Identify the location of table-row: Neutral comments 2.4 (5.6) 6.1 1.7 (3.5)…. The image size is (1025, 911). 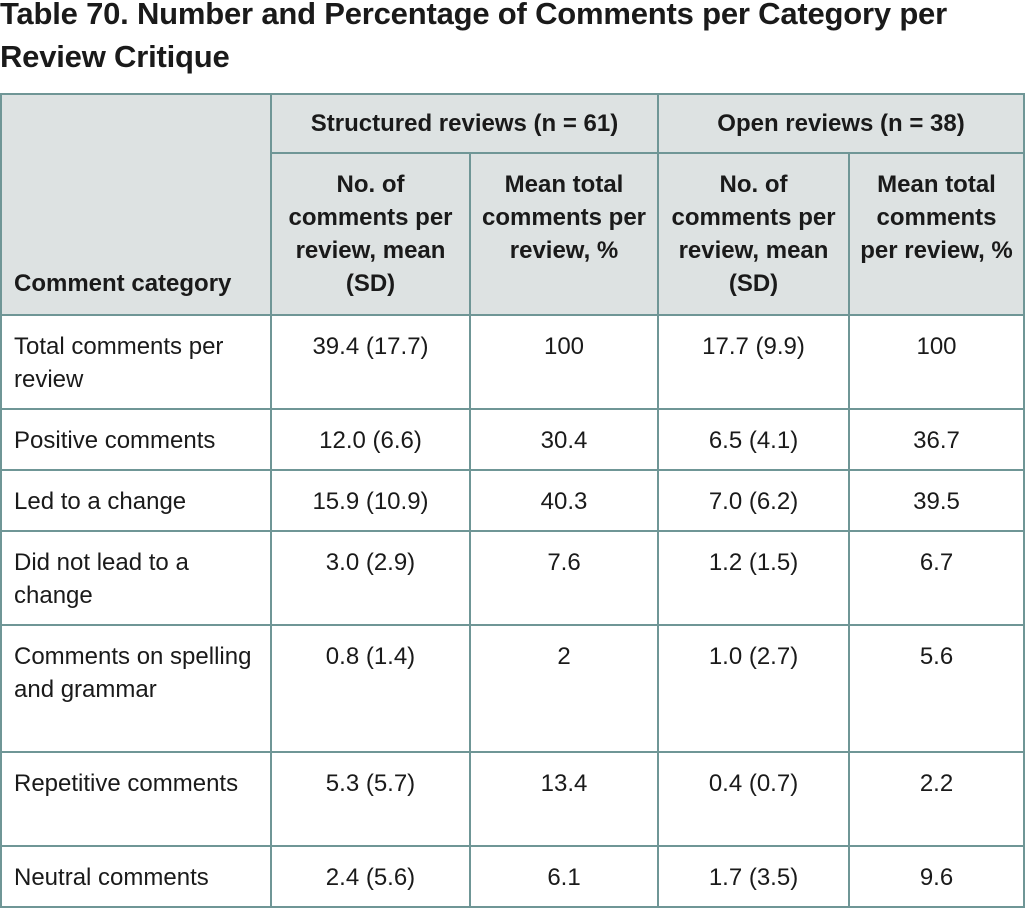
(512, 876).